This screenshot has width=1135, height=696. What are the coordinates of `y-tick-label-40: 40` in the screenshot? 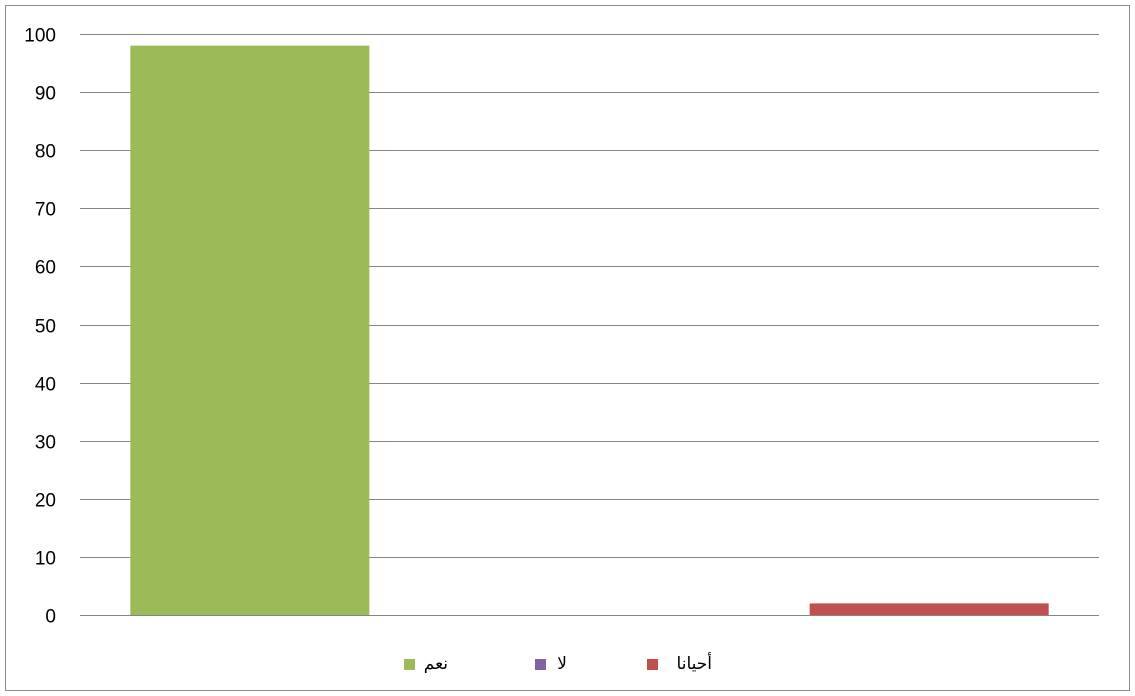 It's located at (45, 385).